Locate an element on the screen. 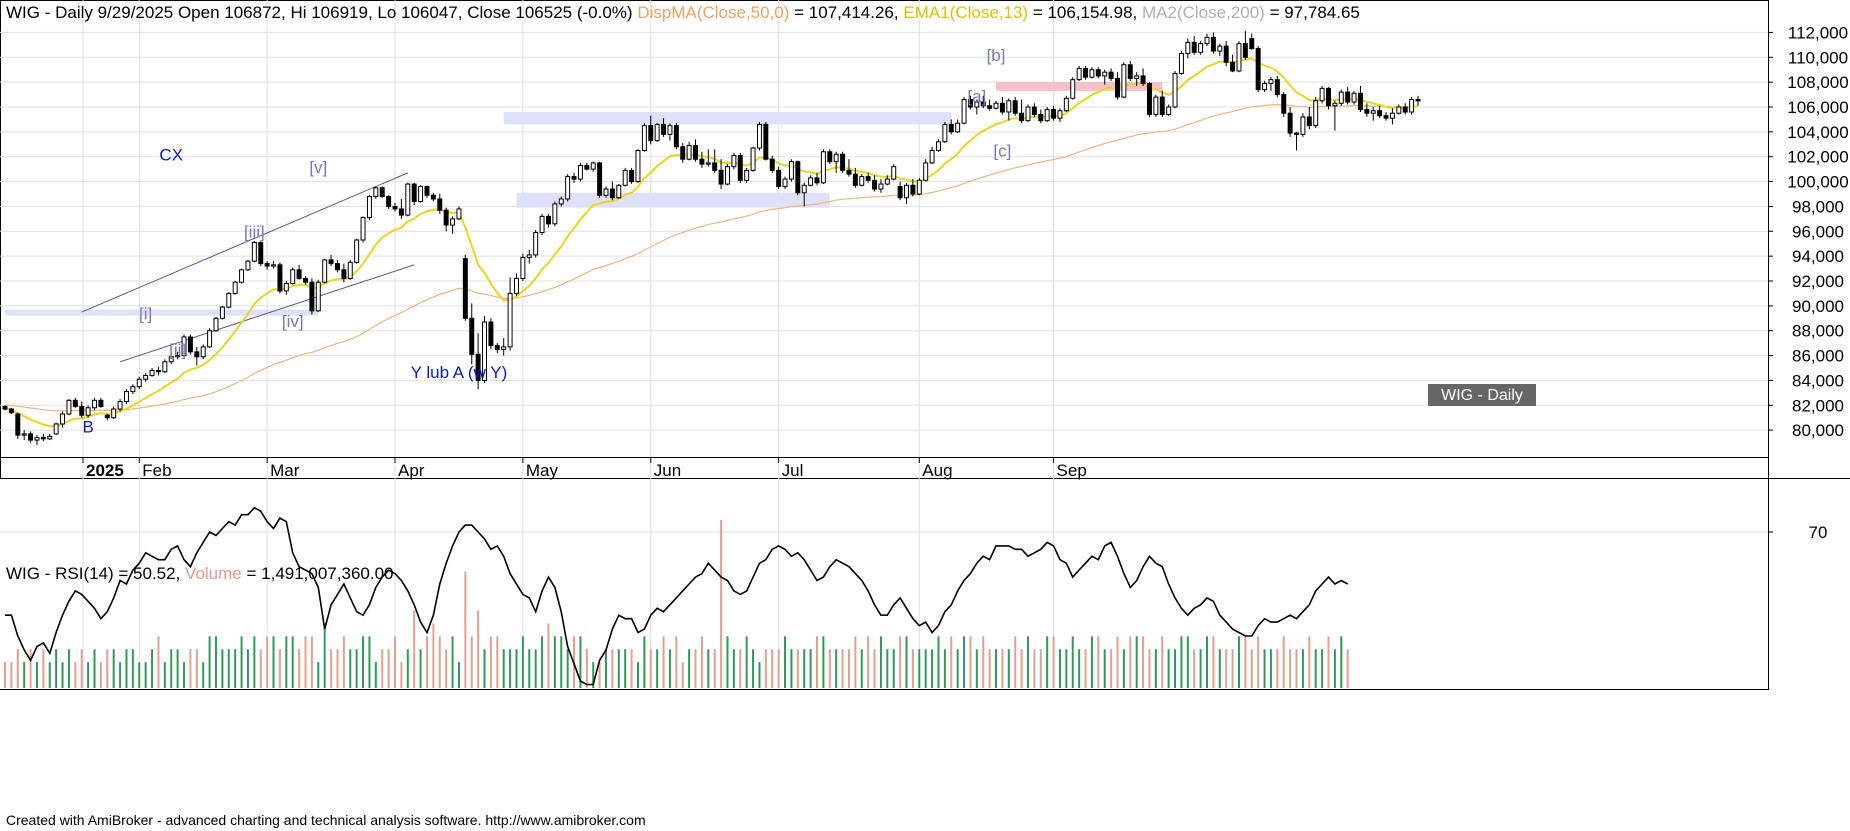 This screenshot has height=831, width=1850. x-tick-label: Jul is located at coordinates (793, 470).